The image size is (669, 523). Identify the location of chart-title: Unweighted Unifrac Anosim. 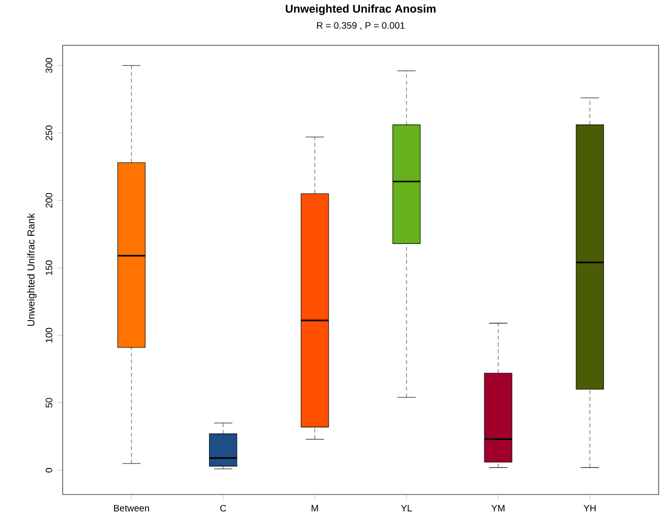
(361, 9).